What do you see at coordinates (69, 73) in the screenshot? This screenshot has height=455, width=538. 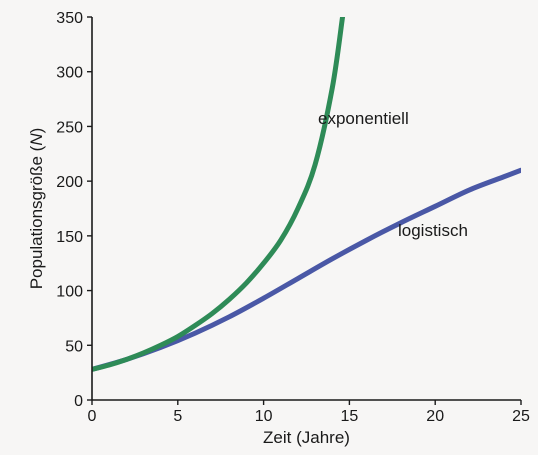 I see `y-tick-label-300: 300` at bounding box center [69, 73].